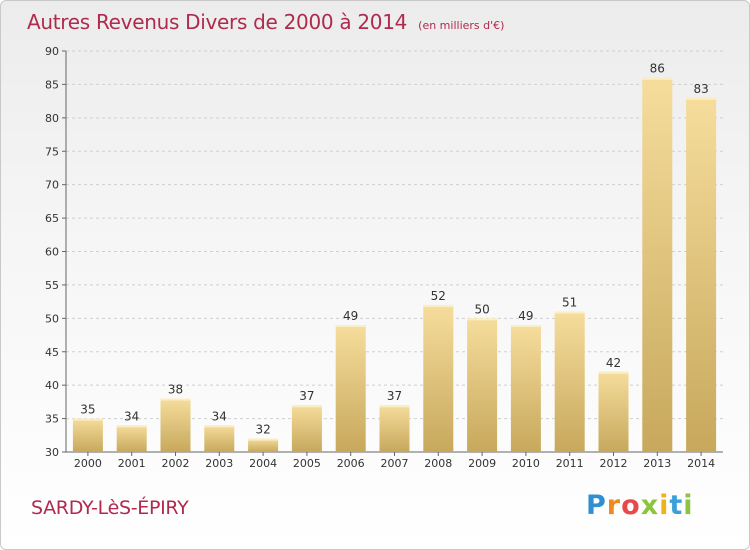 The width and height of the screenshot is (750, 550). What do you see at coordinates (131, 438) in the screenshot?
I see `bar-2001` at bounding box center [131, 438].